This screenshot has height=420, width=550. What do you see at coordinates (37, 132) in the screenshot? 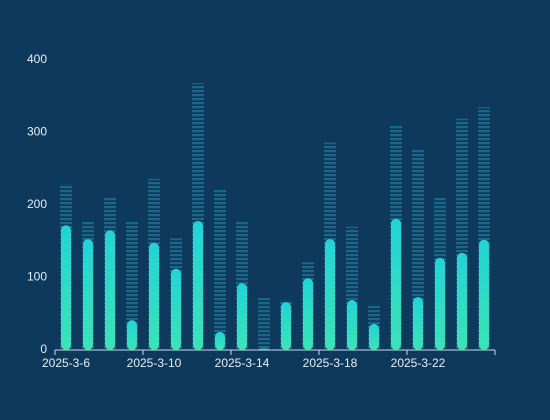
I see `y-tick-label: 300` at bounding box center [37, 132].